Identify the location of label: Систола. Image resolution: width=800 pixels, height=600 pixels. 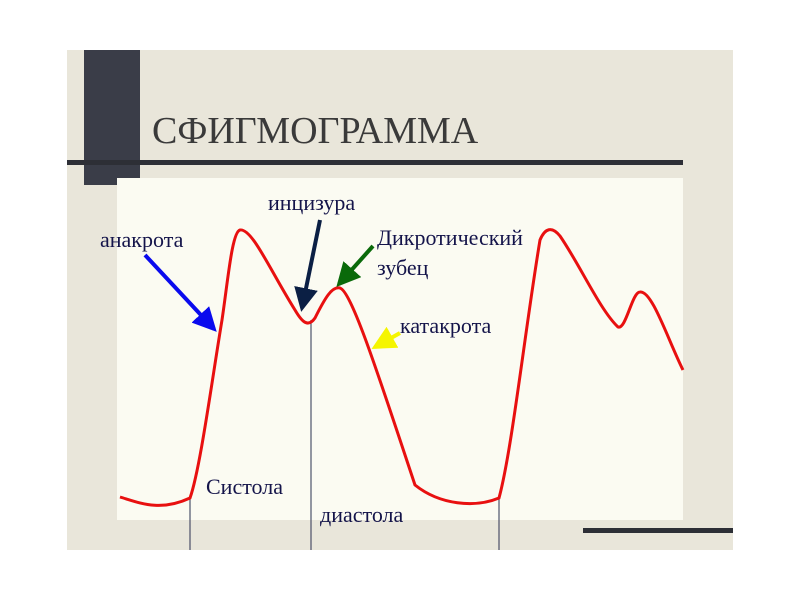
(244, 486).